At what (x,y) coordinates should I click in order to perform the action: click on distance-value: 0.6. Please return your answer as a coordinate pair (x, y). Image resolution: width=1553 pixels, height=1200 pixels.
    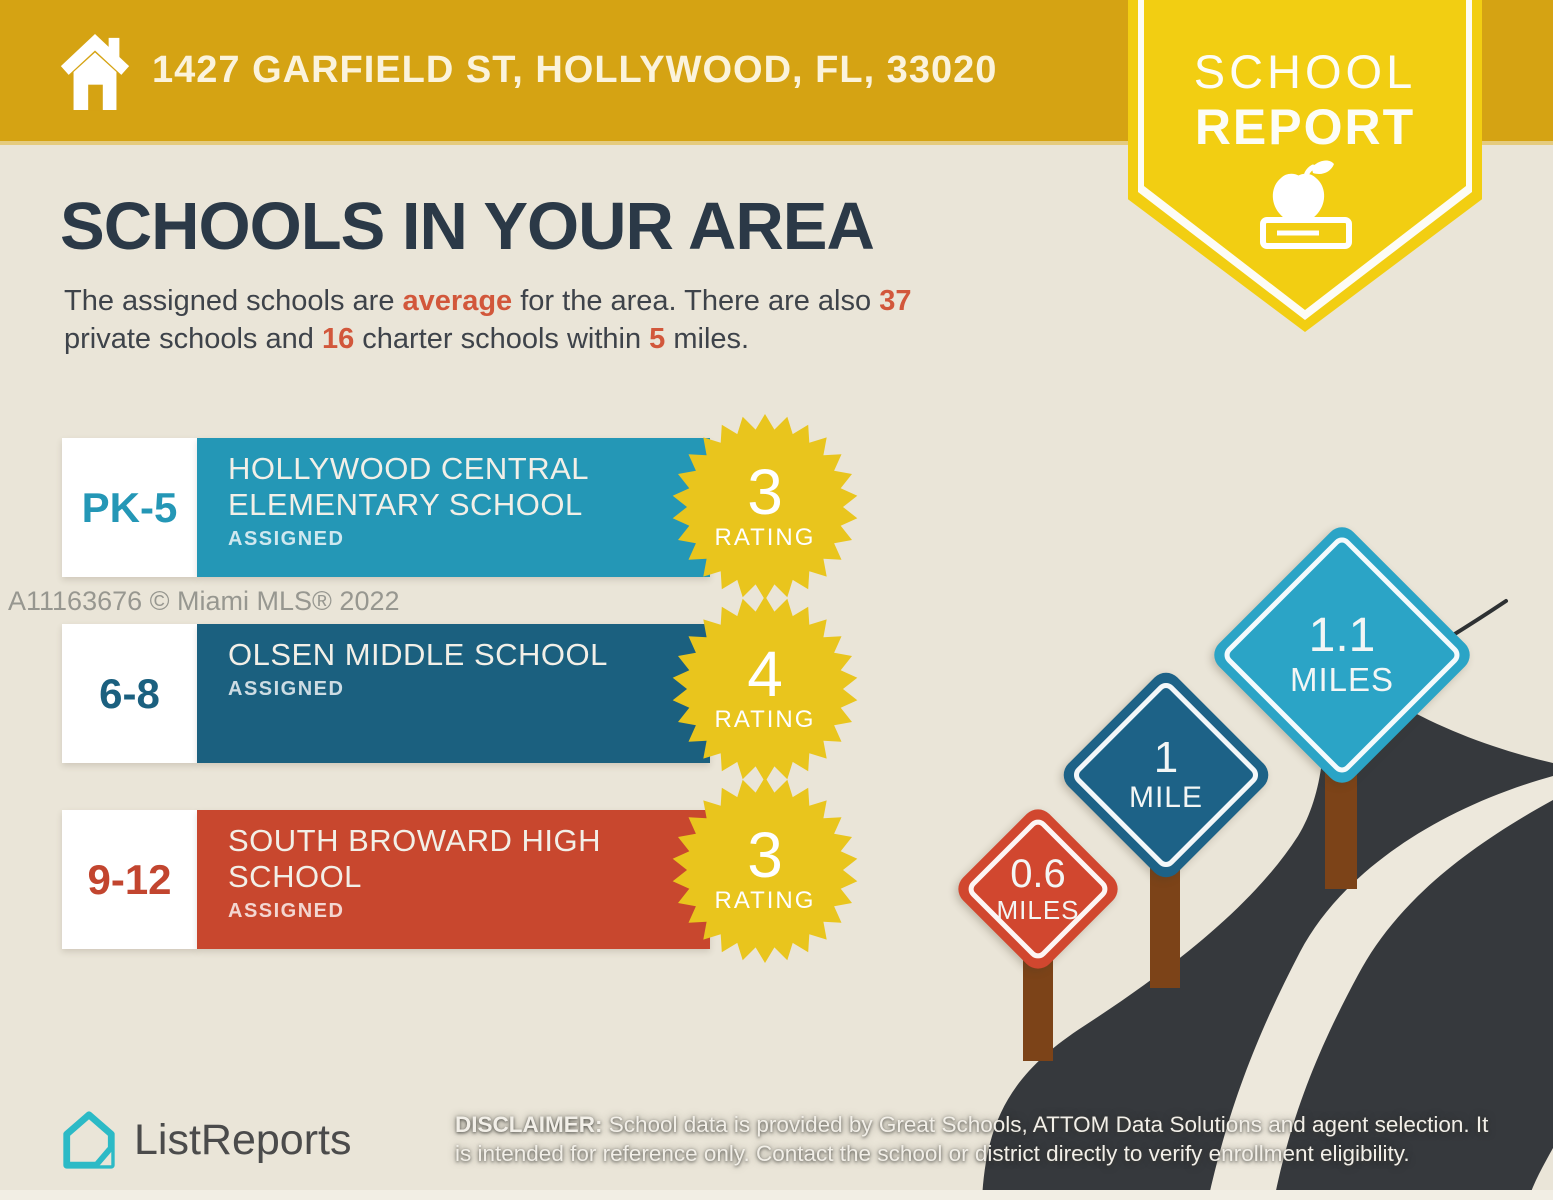
    Looking at the image, I should click on (1038, 873).